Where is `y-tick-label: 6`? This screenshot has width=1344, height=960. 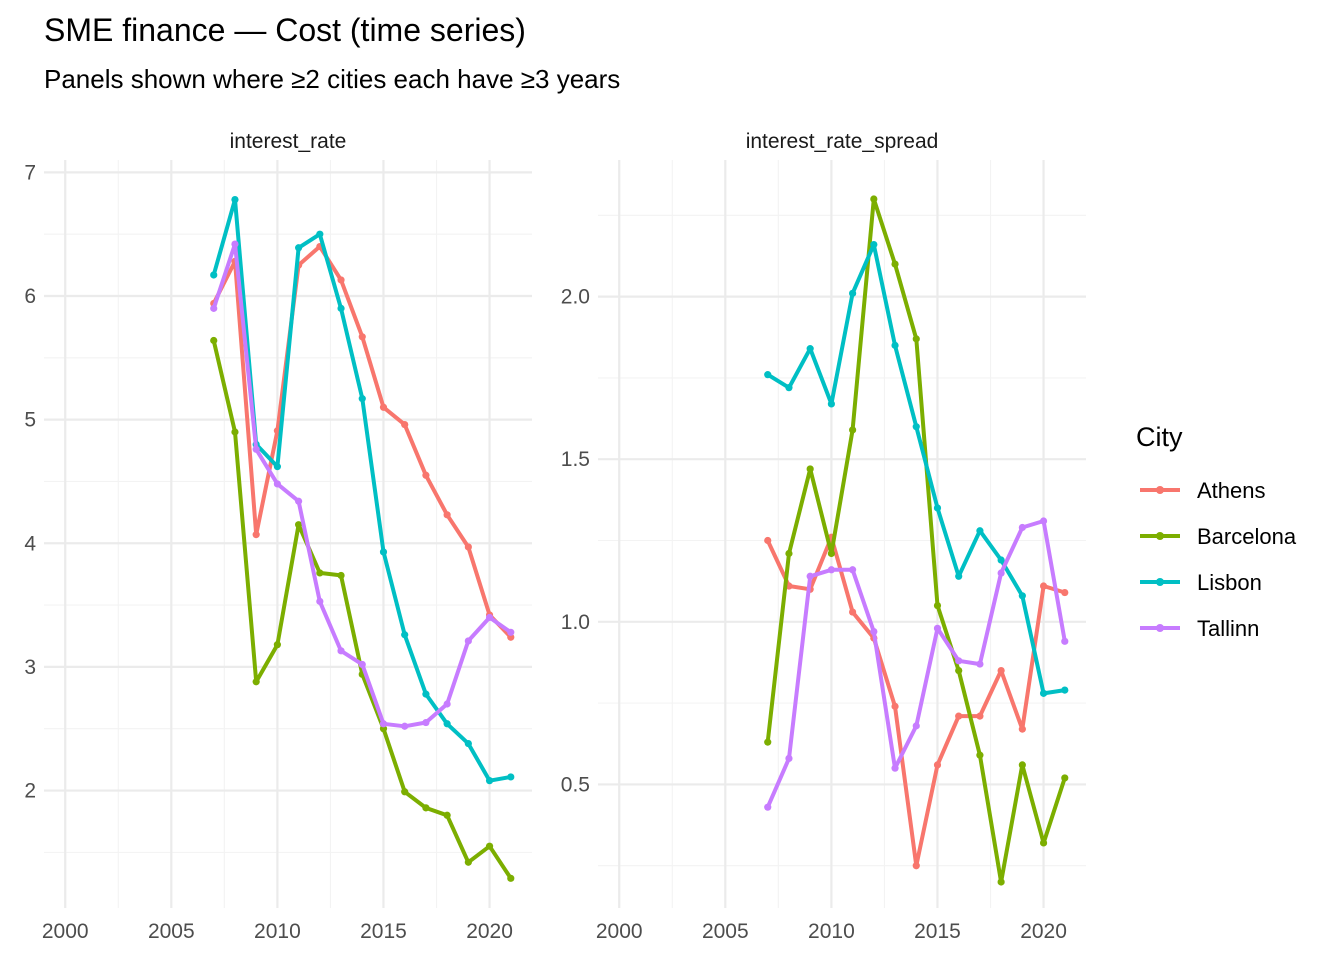
y-tick-label: 6 is located at coordinates (30, 296).